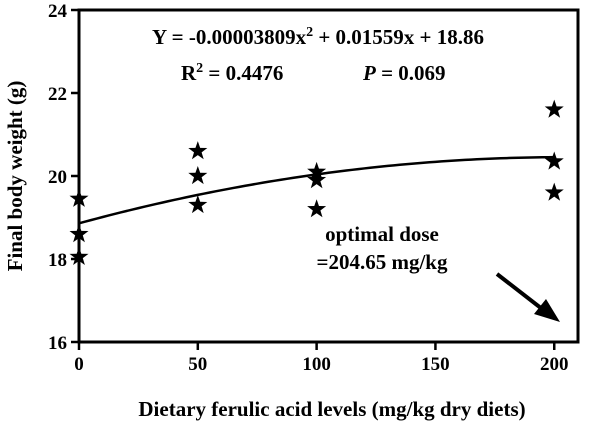 This screenshot has height=423, width=597. I want to click on y-tick-label: 18, so click(57, 260).